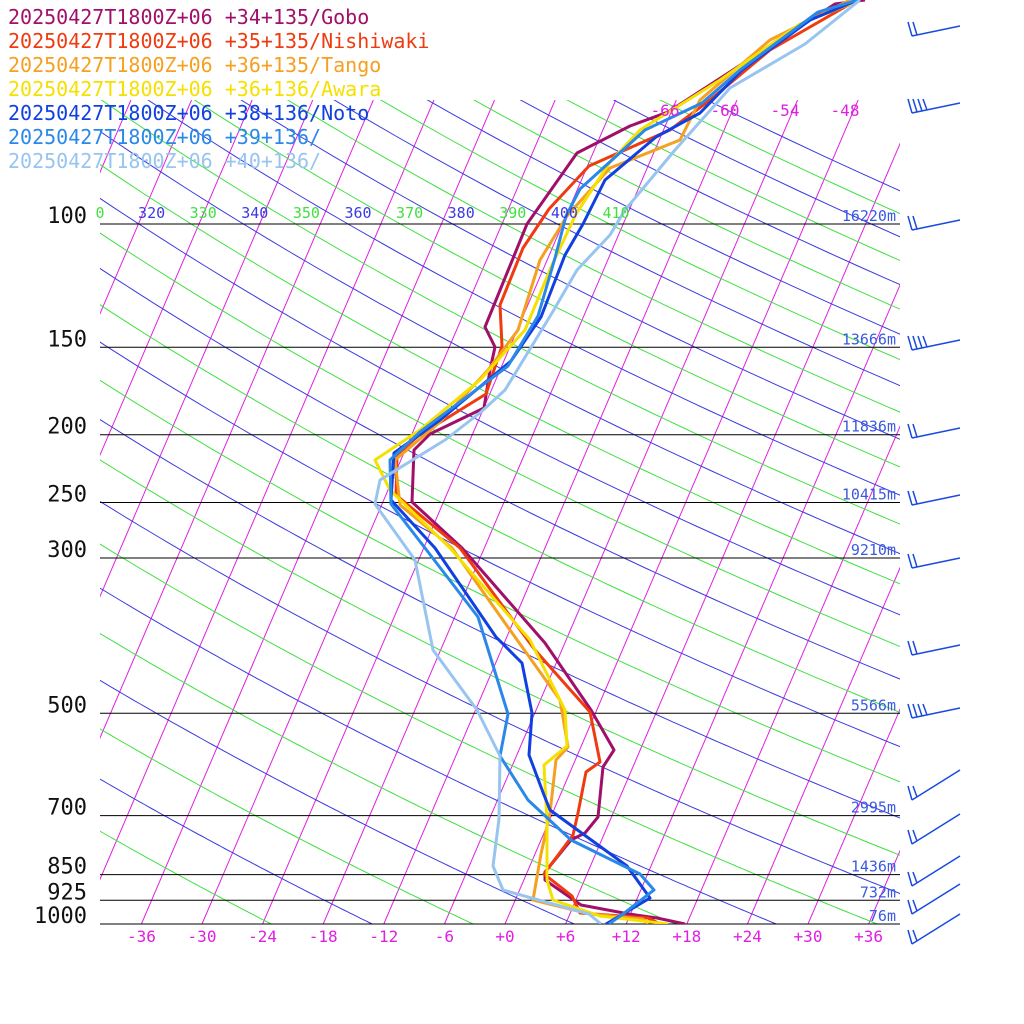  Describe the element at coordinates (564, 213) in the screenshot. I see `theta-label: 400` at that location.